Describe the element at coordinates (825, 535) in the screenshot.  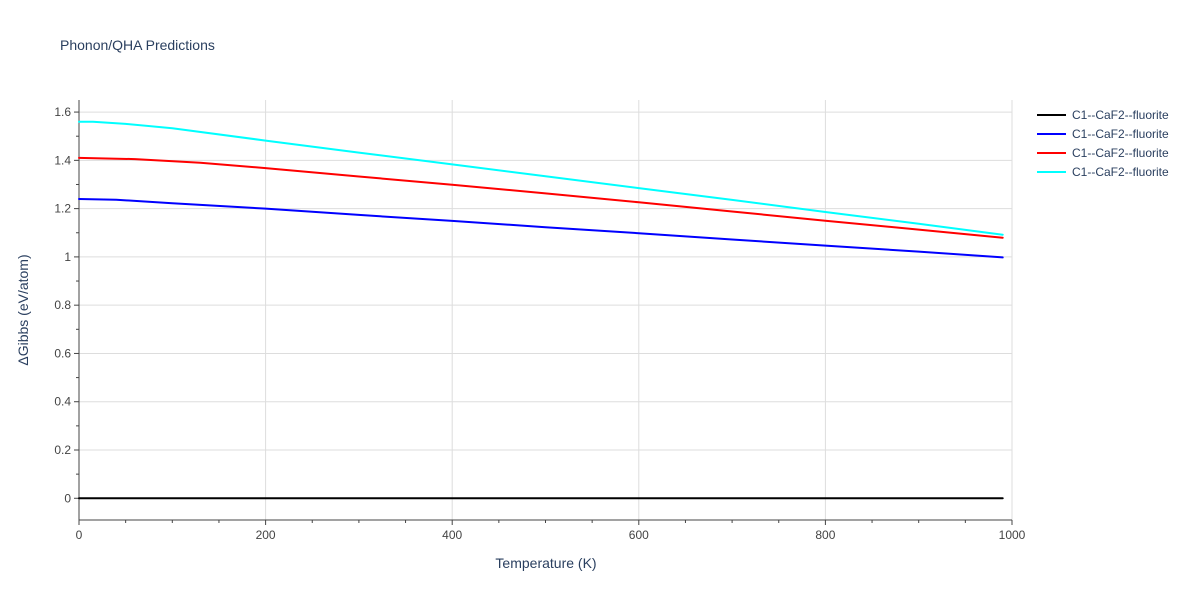
I see `x-tick-label: 800` at that location.